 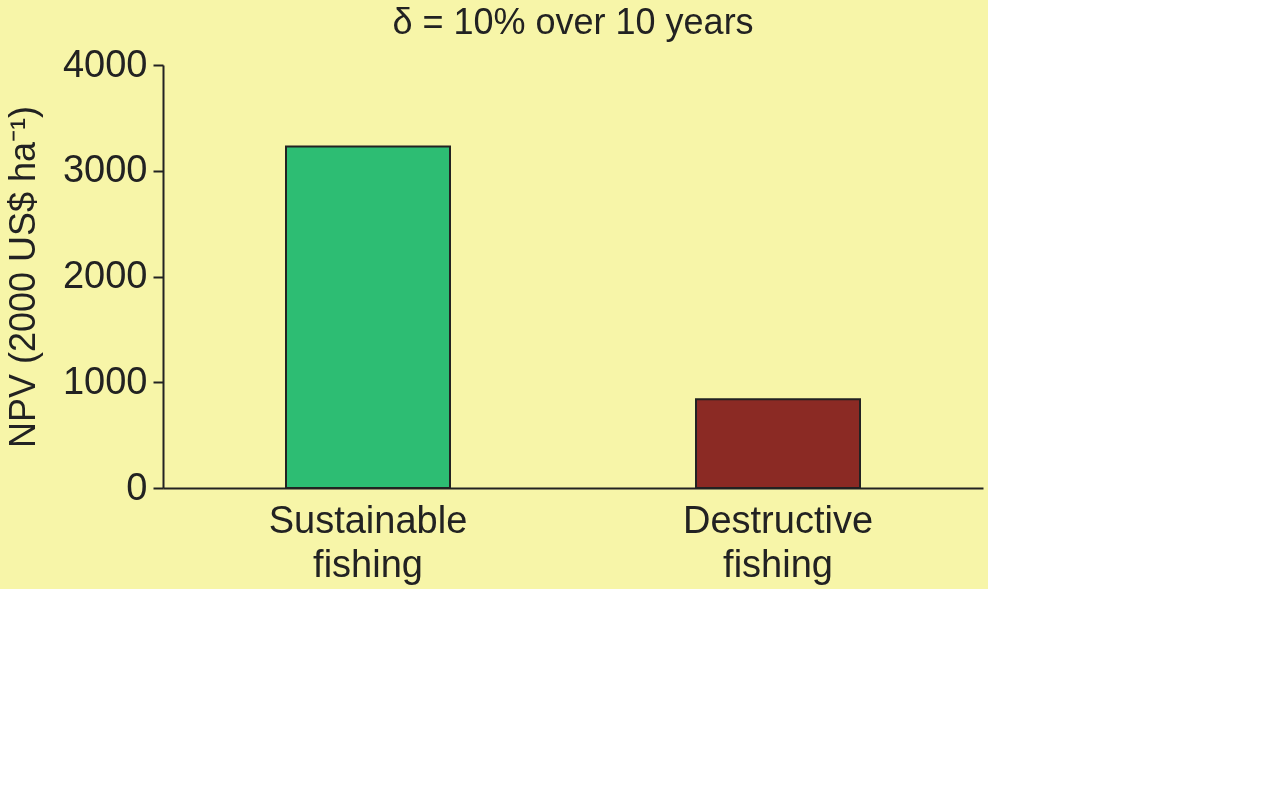 What do you see at coordinates (573, 21) in the screenshot?
I see `chart-title: δ = 10% over 10 years` at bounding box center [573, 21].